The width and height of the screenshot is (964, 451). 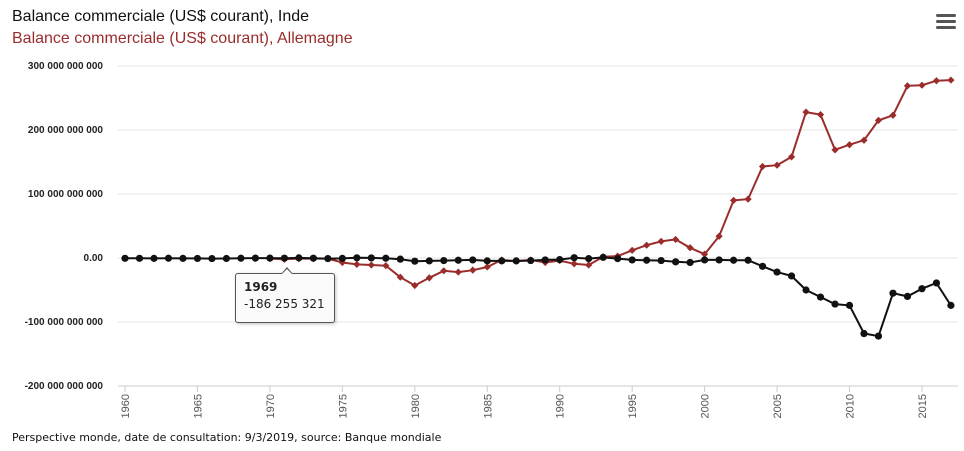 What do you see at coordinates (161, 16) in the screenshot?
I see `chart-title-inde: Balance commerciale (US$ courant), Inde` at bounding box center [161, 16].